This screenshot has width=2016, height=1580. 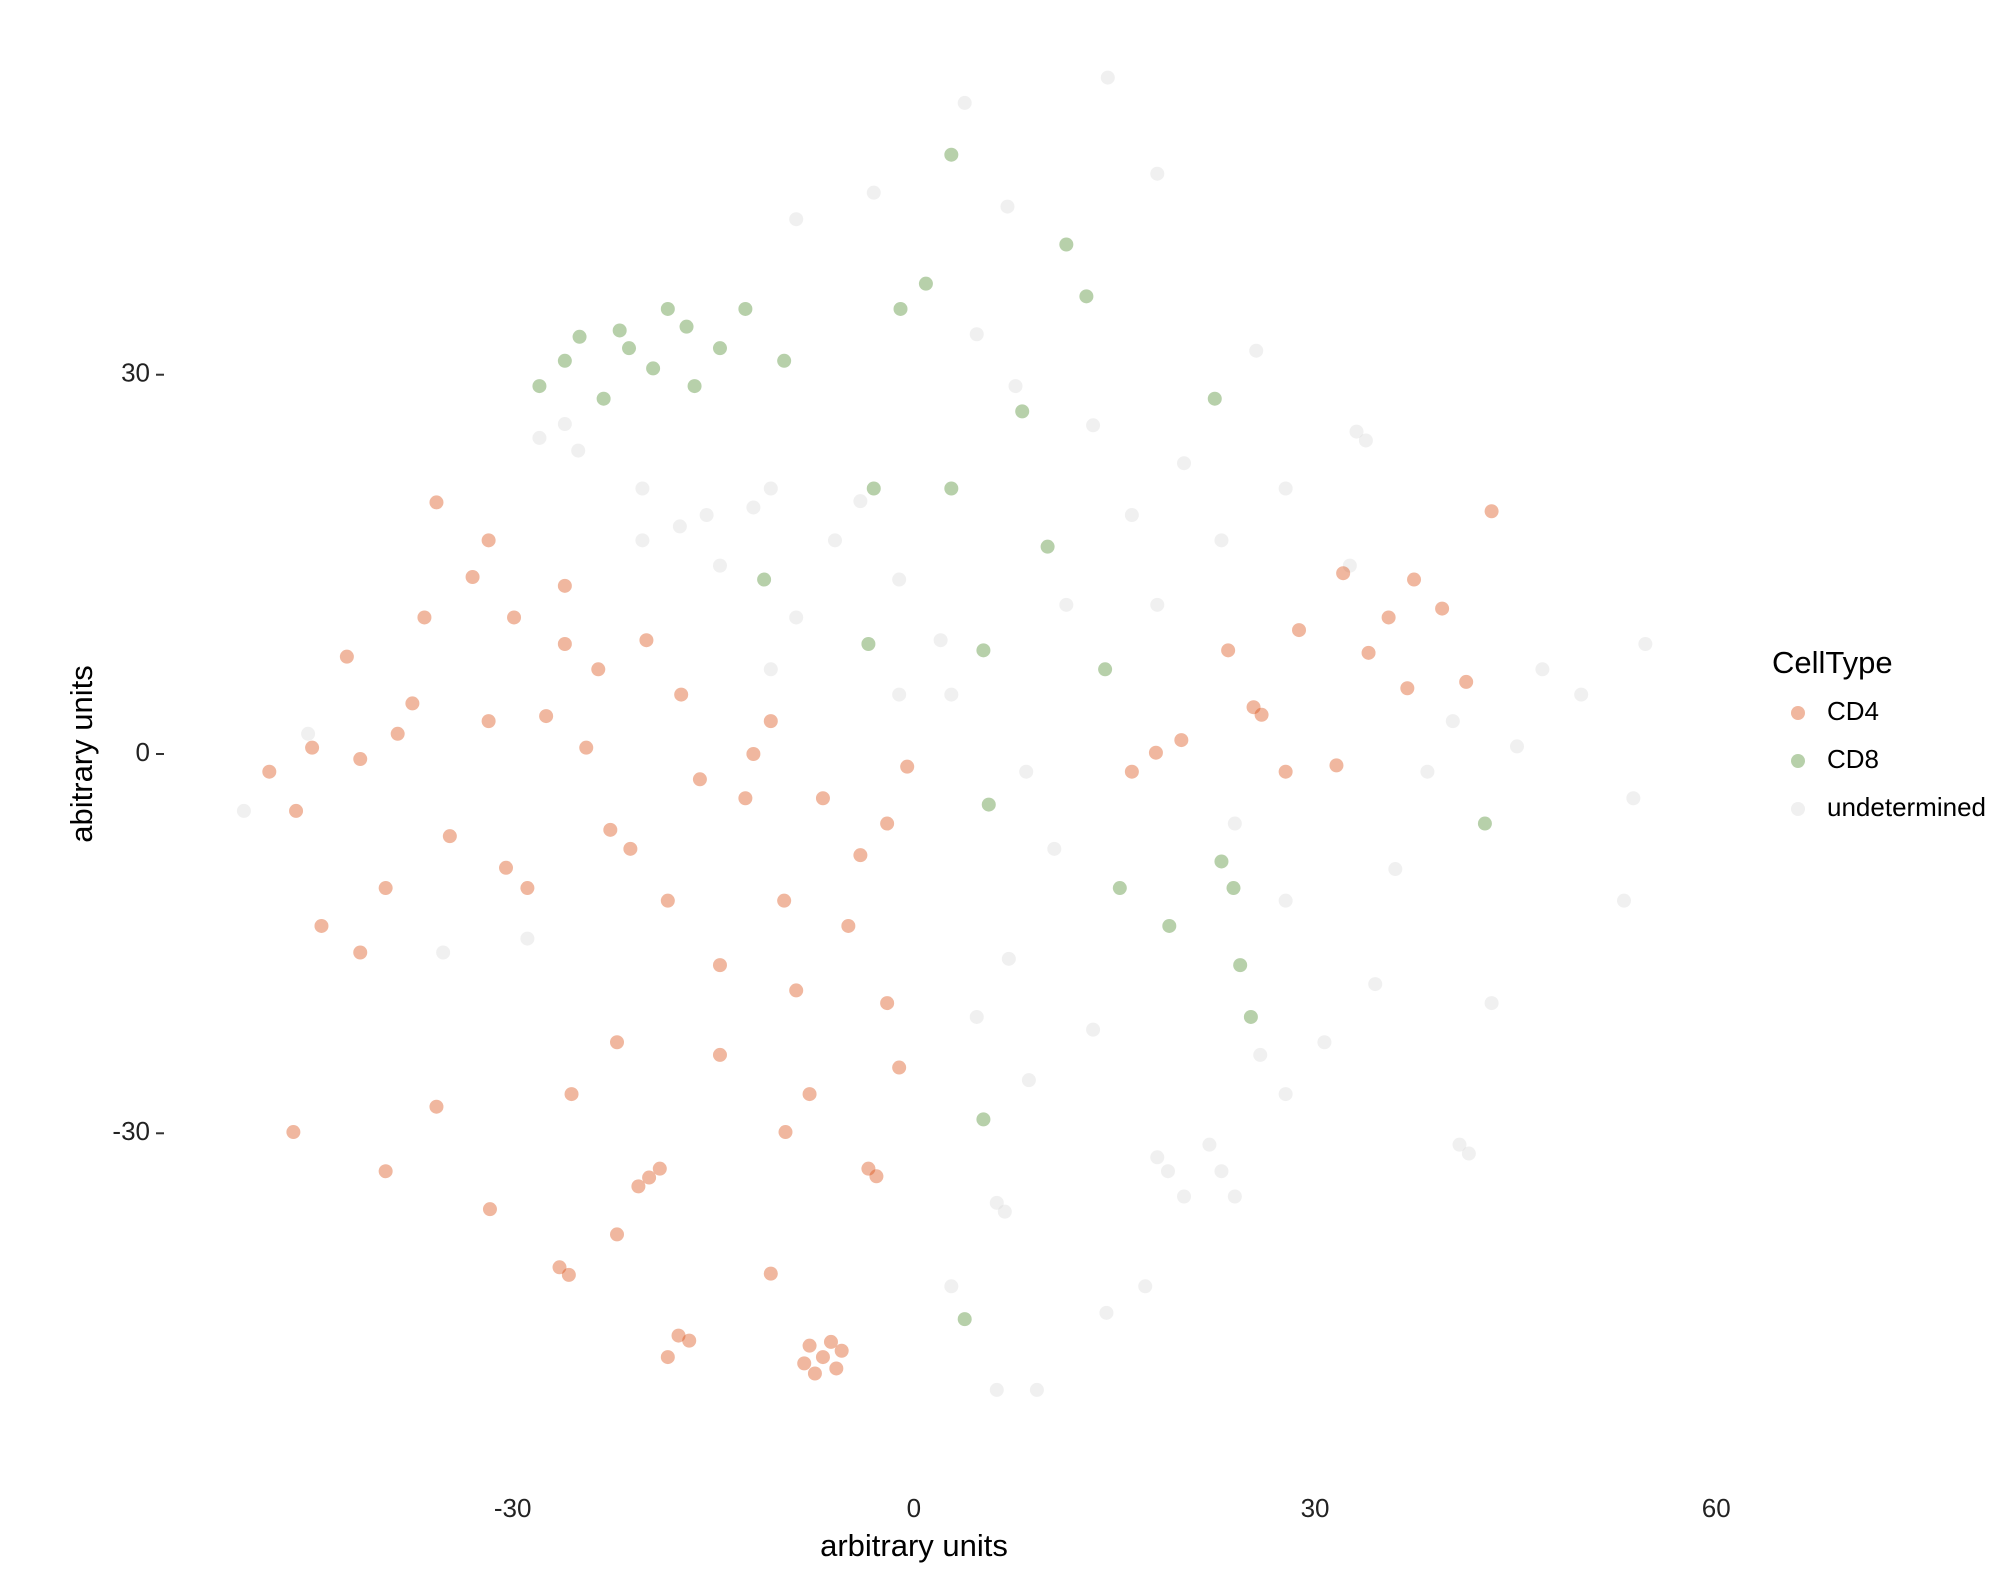 I want to click on legend-label: CD8, so click(x=1853, y=759).